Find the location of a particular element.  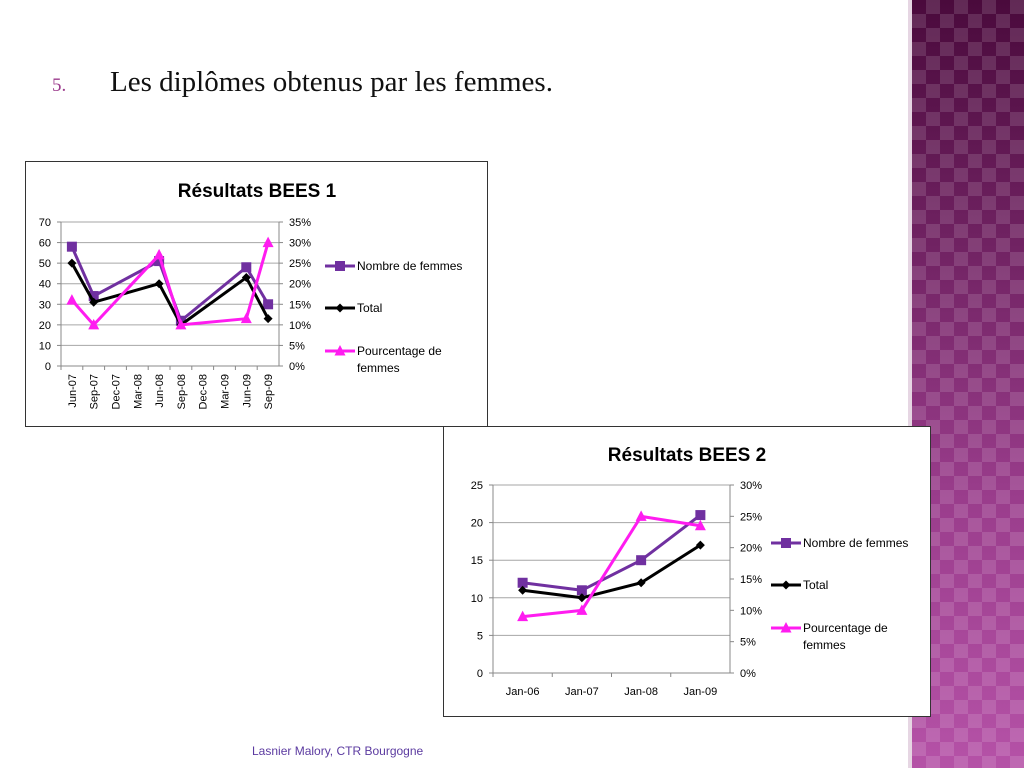

y-tick-label: 40 is located at coordinates (45, 285).